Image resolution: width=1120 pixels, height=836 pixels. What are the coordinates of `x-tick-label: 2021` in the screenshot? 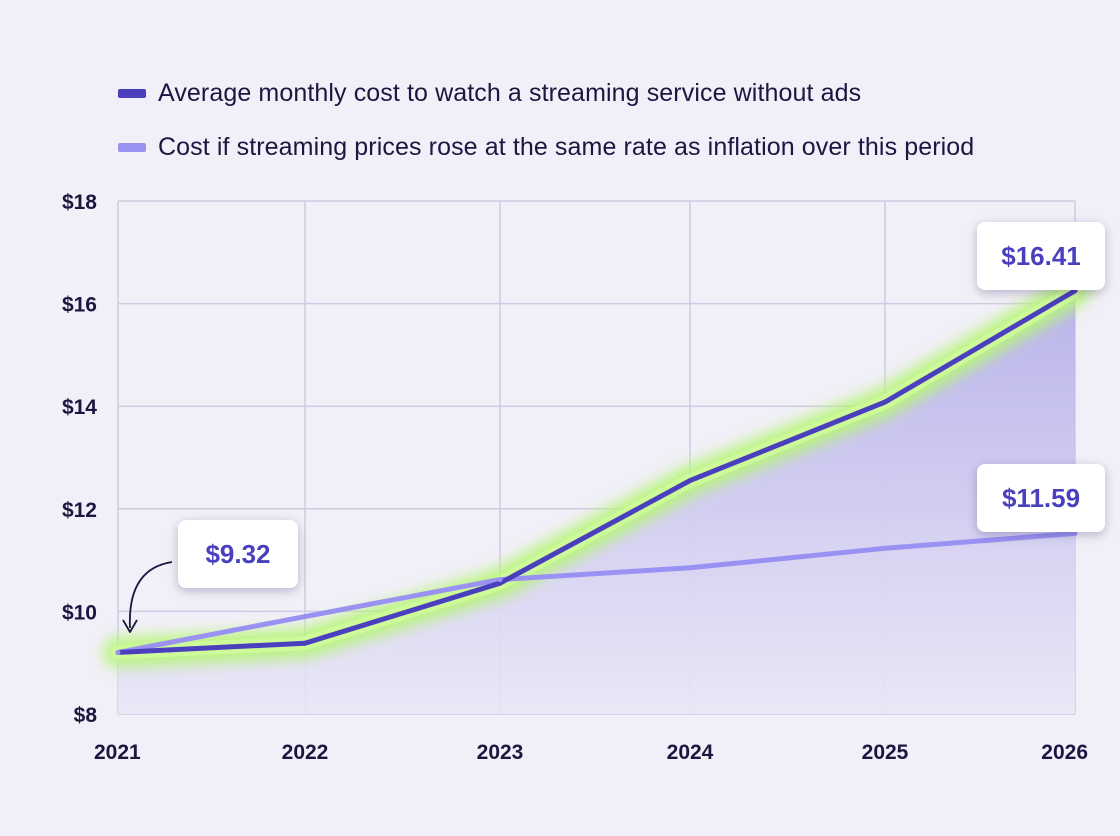 It's located at (117, 752).